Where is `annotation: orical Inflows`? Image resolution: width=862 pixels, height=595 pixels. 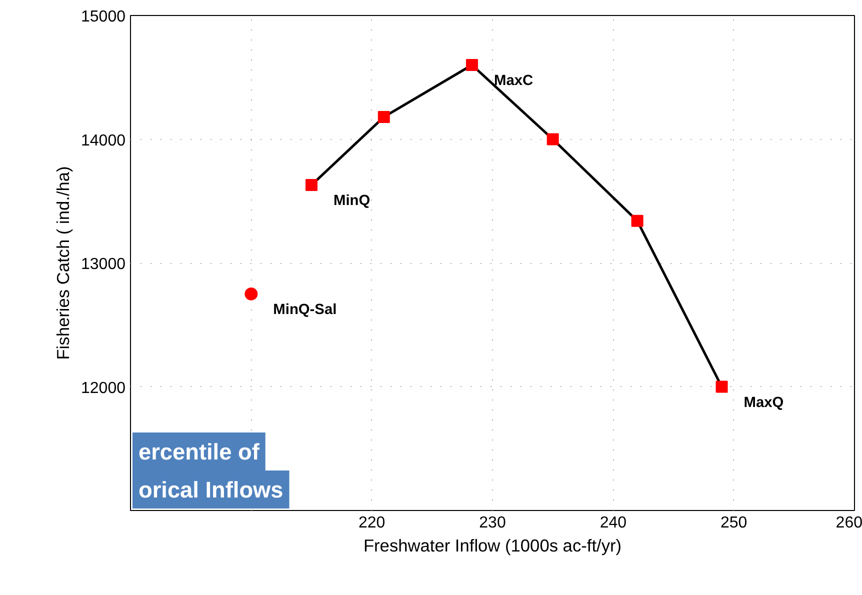
annotation: orical Inflows is located at coordinates (211, 489).